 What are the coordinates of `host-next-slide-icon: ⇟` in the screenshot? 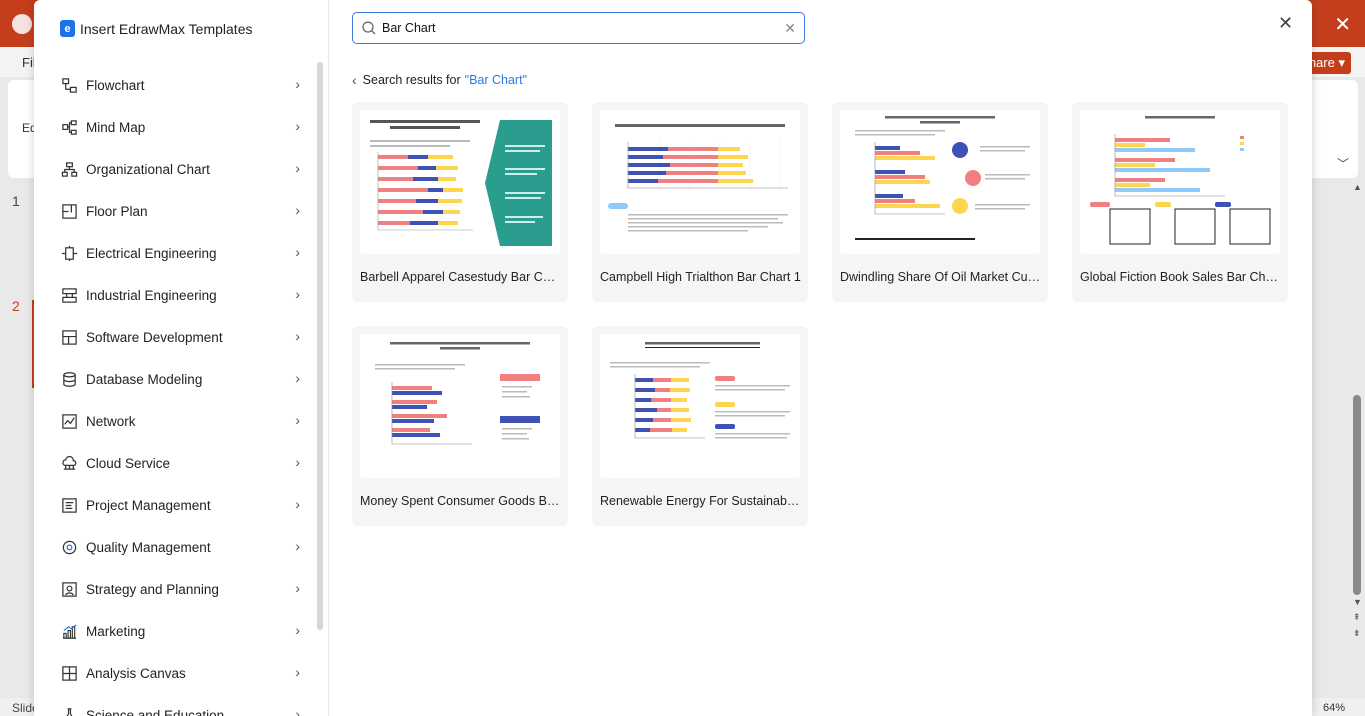 It's located at (1357, 633).